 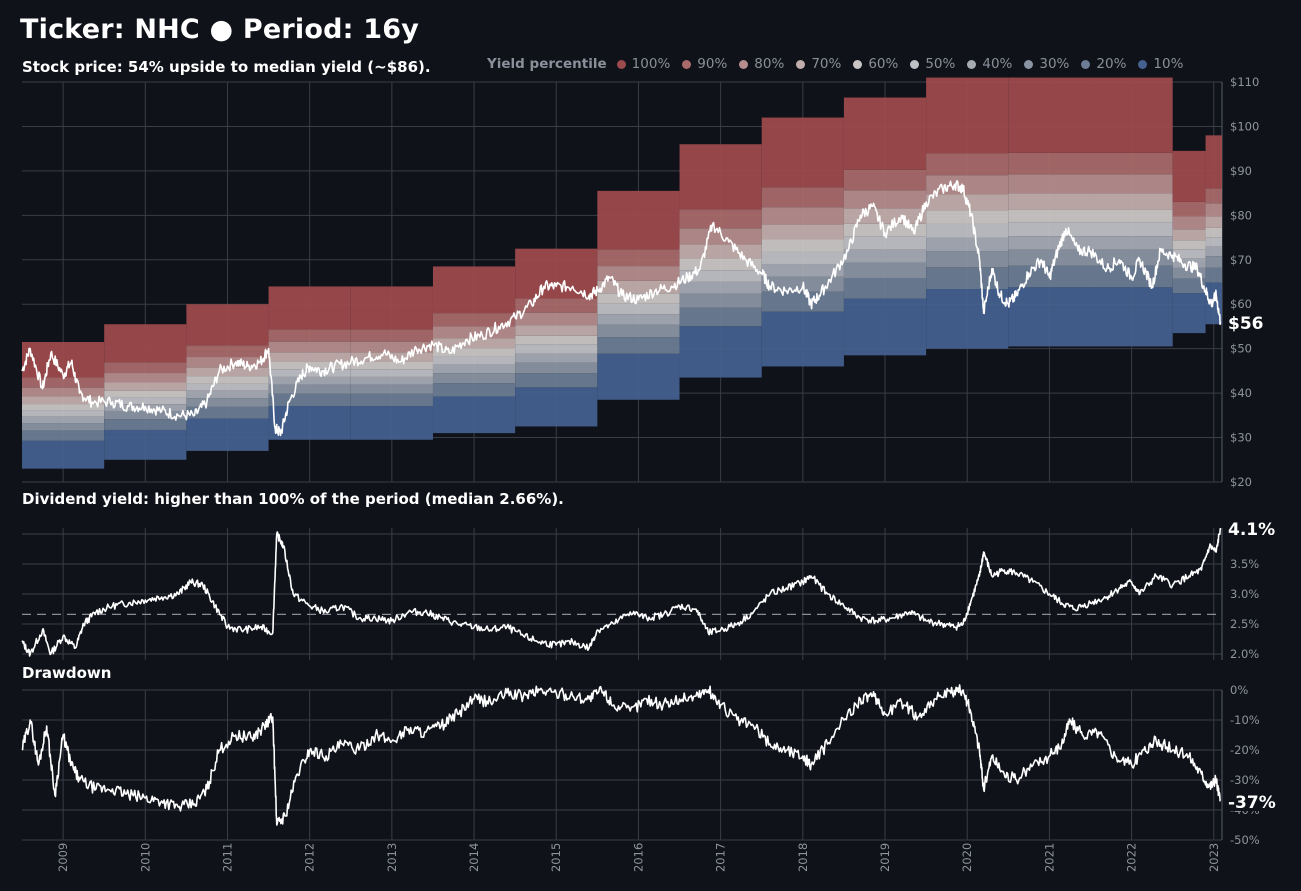 I want to click on y-tick-label: $80, so click(x=1241, y=215).